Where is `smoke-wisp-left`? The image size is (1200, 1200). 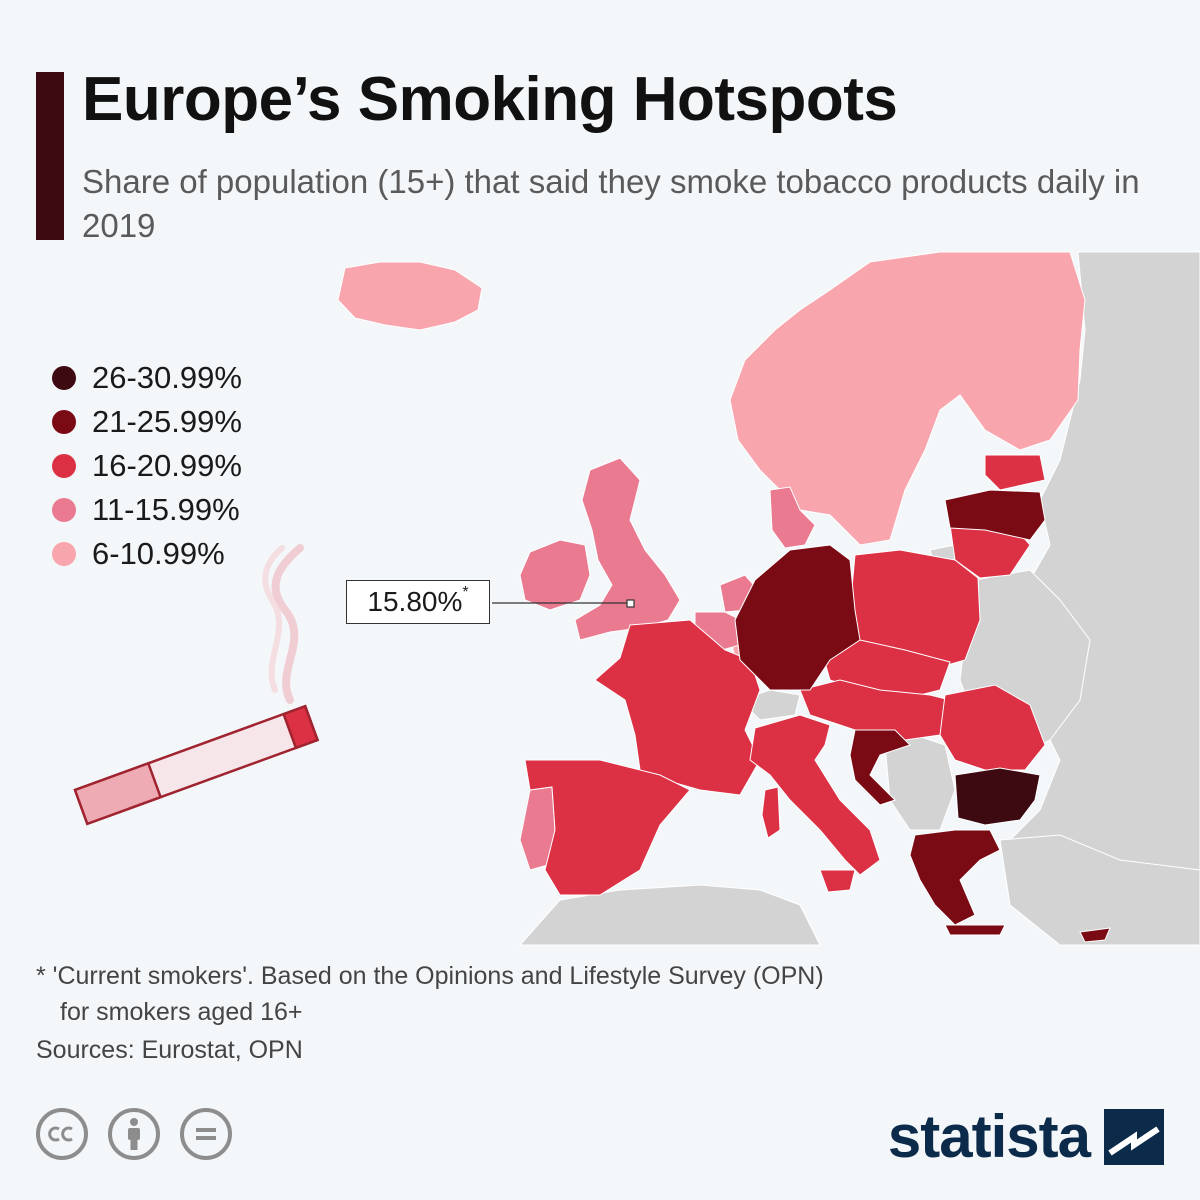
smoke-wisp-left is located at coordinates (287, 624).